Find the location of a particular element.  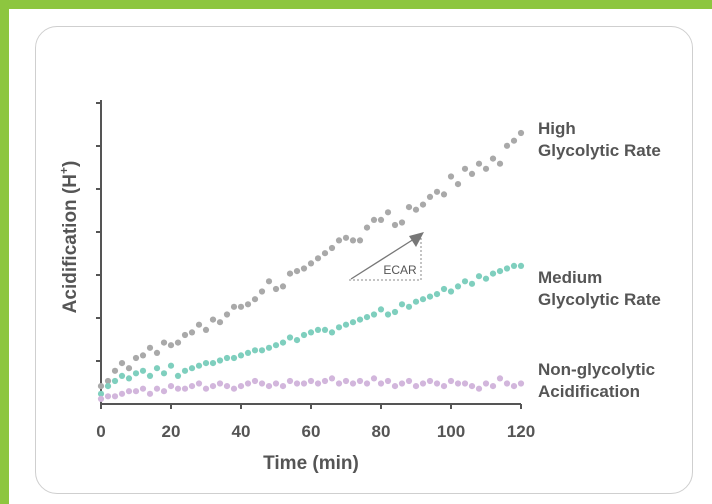

series-label-low: Non-glycolytic Acidification is located at coordinates (596, 380).